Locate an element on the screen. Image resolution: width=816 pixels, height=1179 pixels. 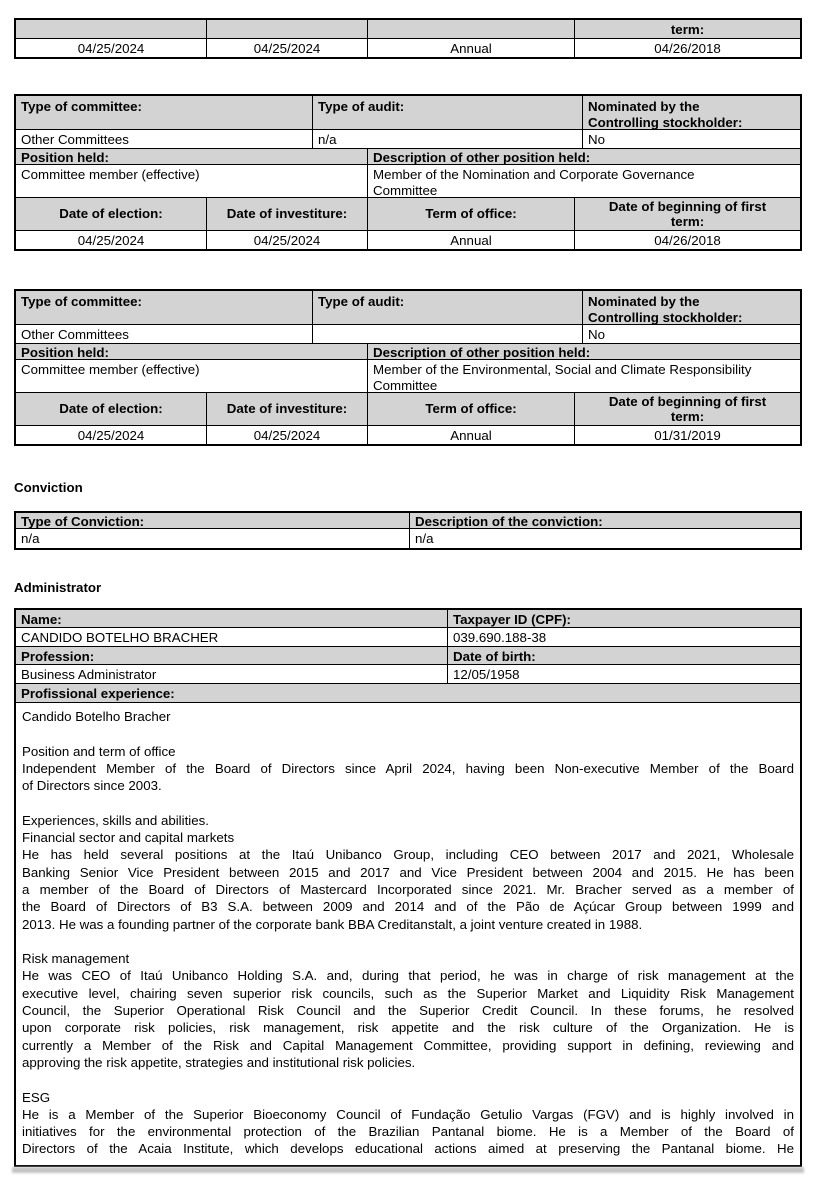
name-label: Name: is located at coordinates (232, 618).